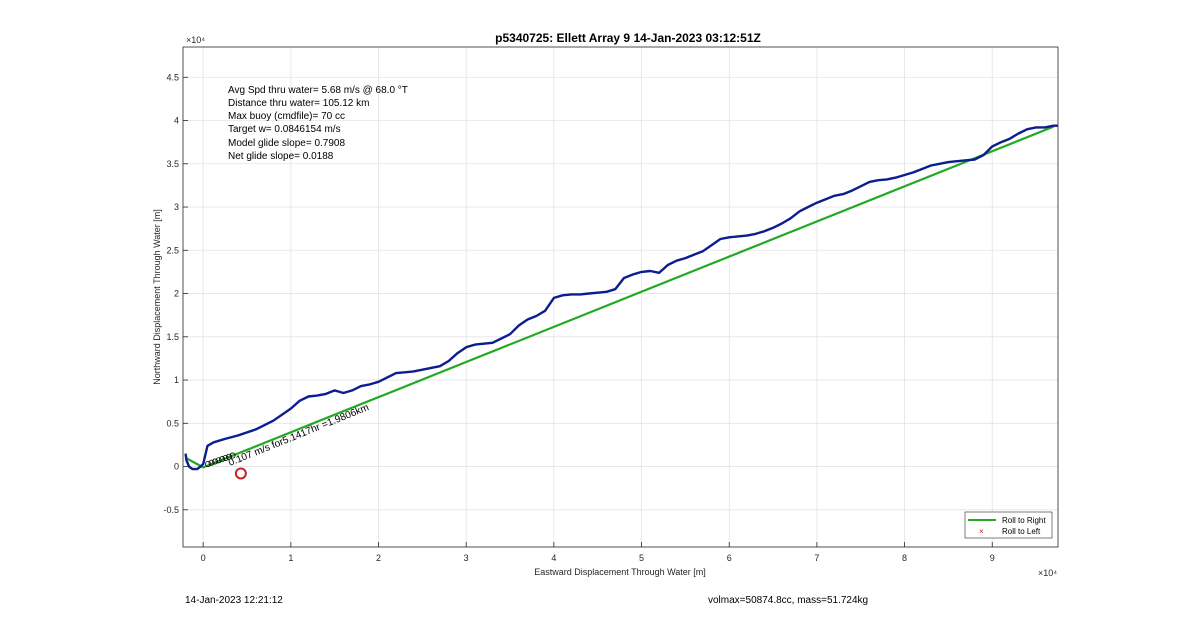  I want to click on legend-label-roll-left: Roll to Left, so click(1021, 531).